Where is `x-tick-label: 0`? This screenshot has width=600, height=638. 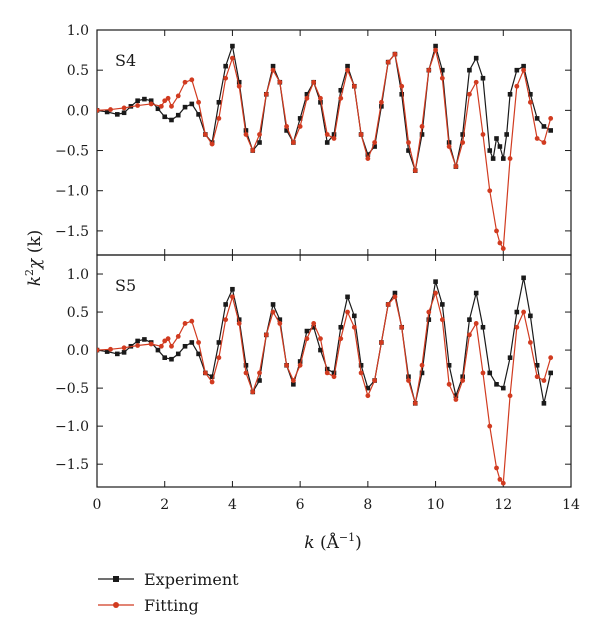 x-tick-label: 0 is located at coordinates (97, 505).